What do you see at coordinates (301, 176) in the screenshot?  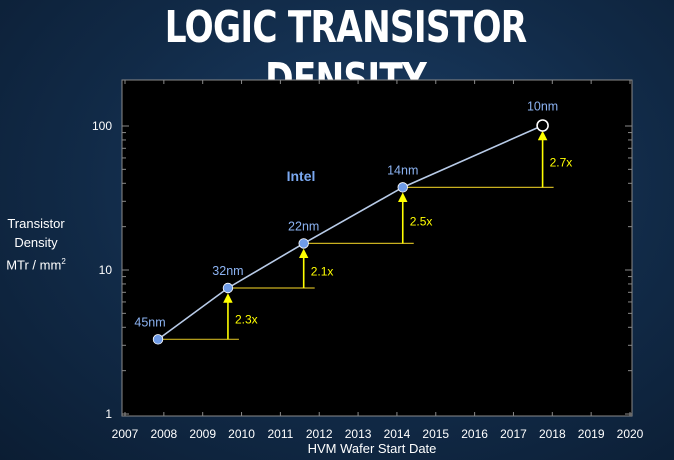 I see `series-name-label: Intel` at bounding box center [301, 176].